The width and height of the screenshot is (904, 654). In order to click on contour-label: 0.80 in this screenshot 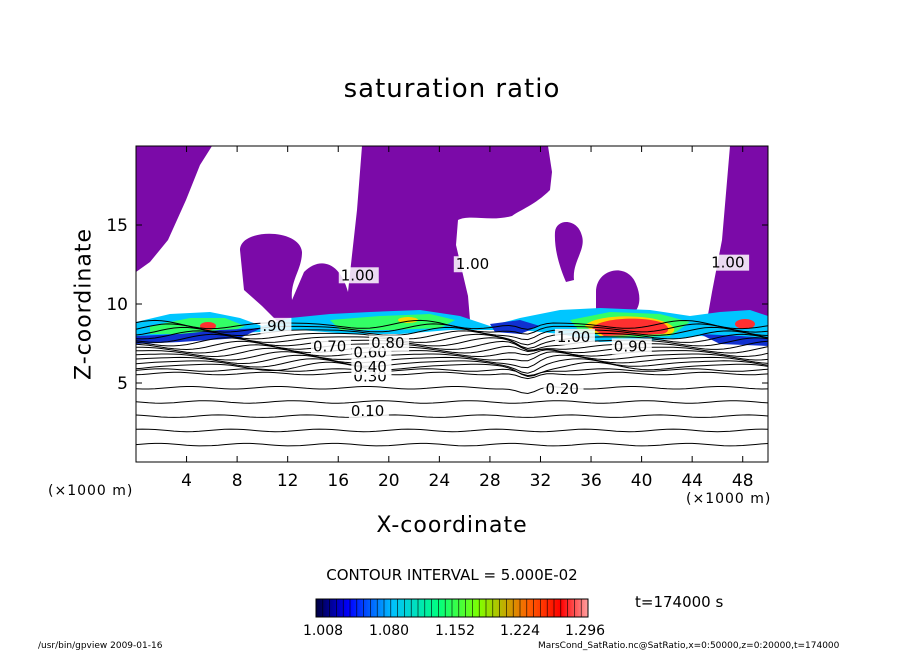, I will do `click(387, 343)`.